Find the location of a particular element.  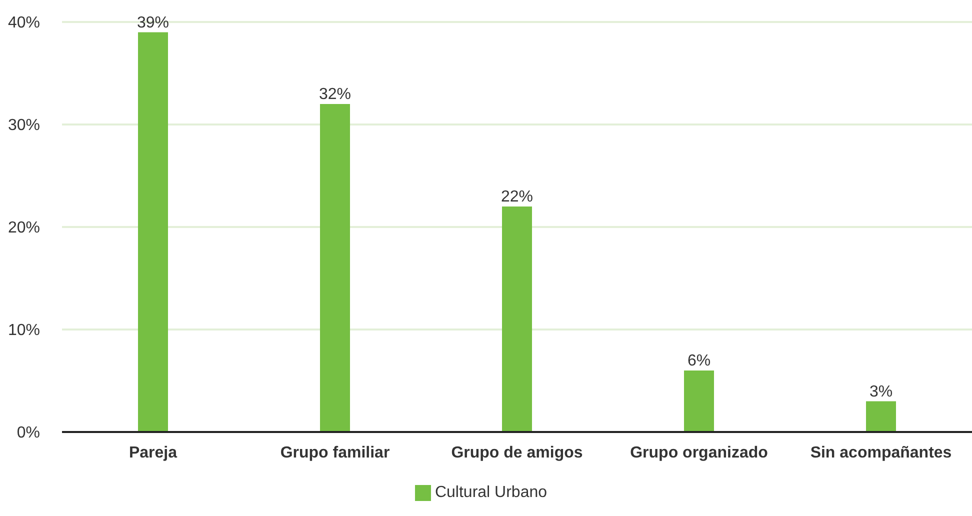

legend-label: Cultural Urbano is located at coordinates (491, 492).